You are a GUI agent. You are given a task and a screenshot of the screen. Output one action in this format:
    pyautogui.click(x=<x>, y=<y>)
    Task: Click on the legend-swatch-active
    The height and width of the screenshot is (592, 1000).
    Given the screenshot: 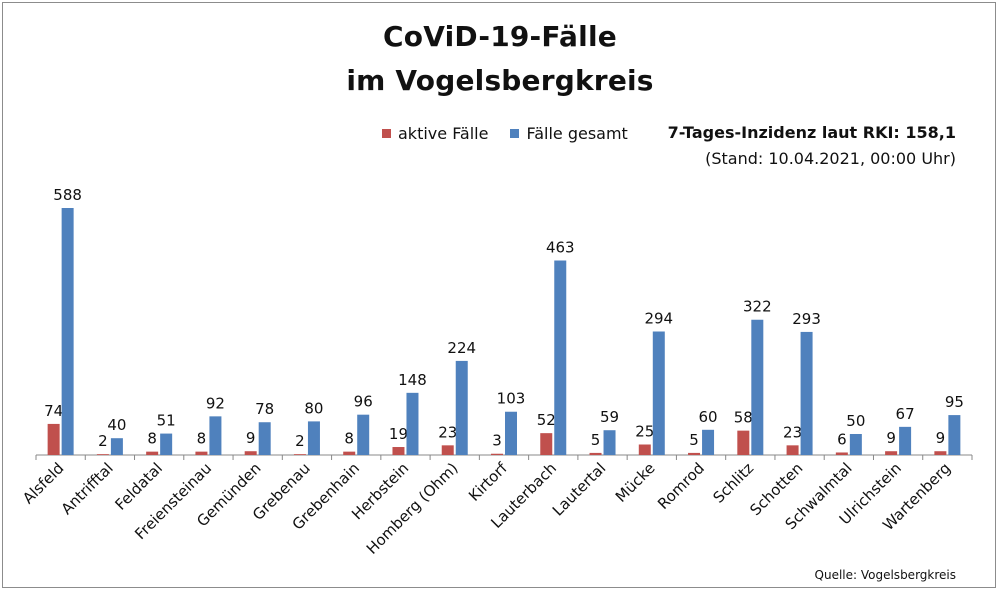 What is the action you would take?
    pyautogui.click(x=386, y=133)
    